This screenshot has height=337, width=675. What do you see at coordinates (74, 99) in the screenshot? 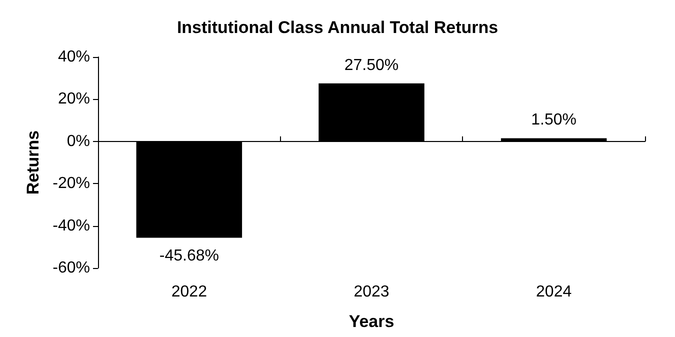
I see `y-tick-label: 20%` at bounding box center [74, 99].